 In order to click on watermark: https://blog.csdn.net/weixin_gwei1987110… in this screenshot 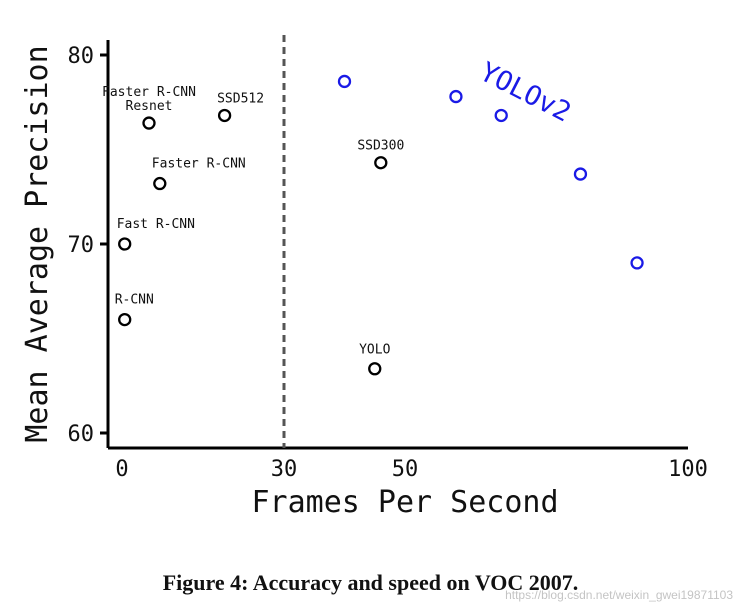, I will do `click(619, 595)`.